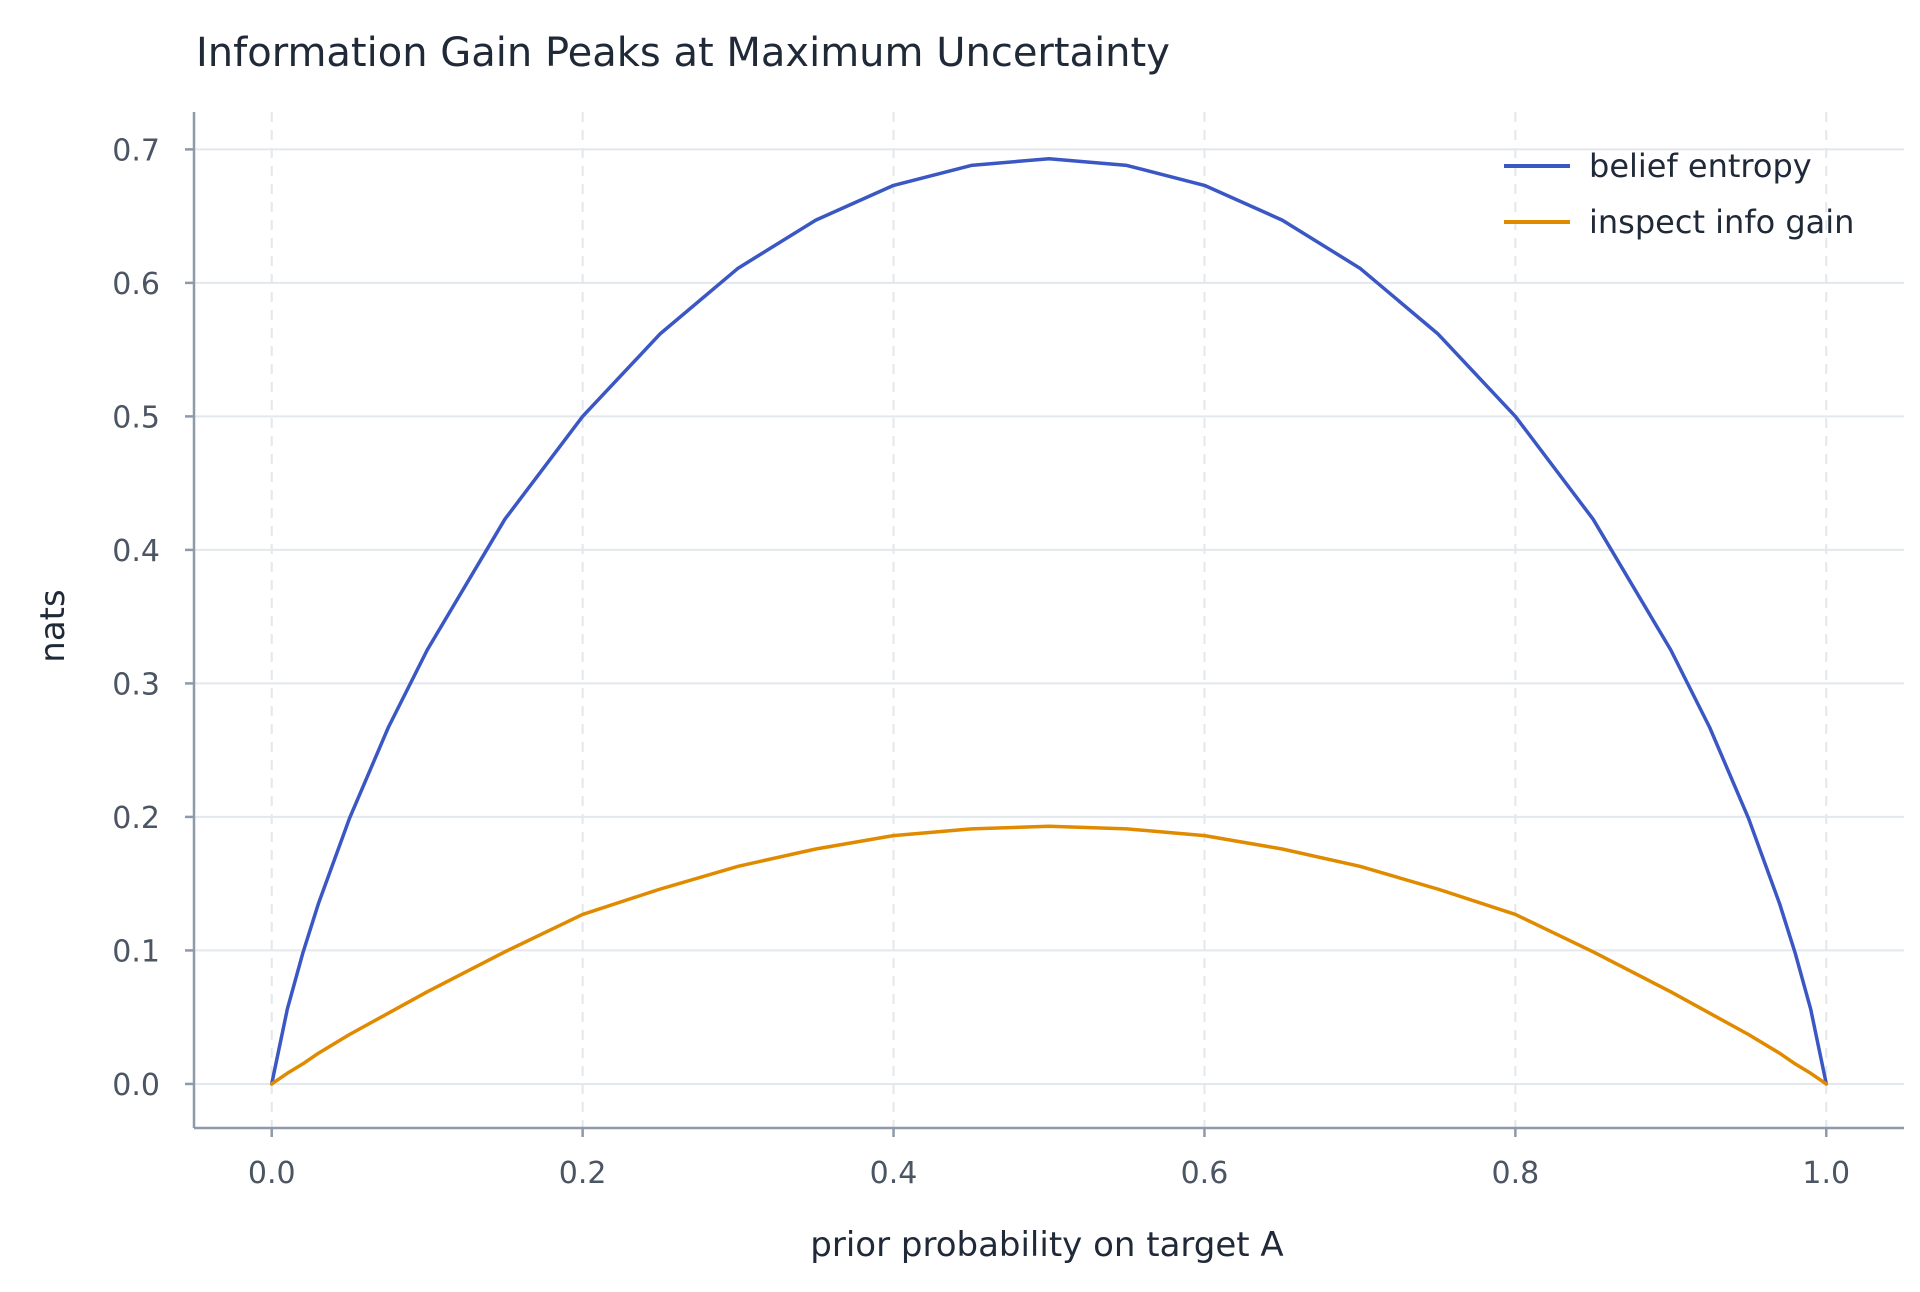  Describe the element at coordinates (136, 284) in the screenshot. I see `y-tick-label: 0.6` at that location.